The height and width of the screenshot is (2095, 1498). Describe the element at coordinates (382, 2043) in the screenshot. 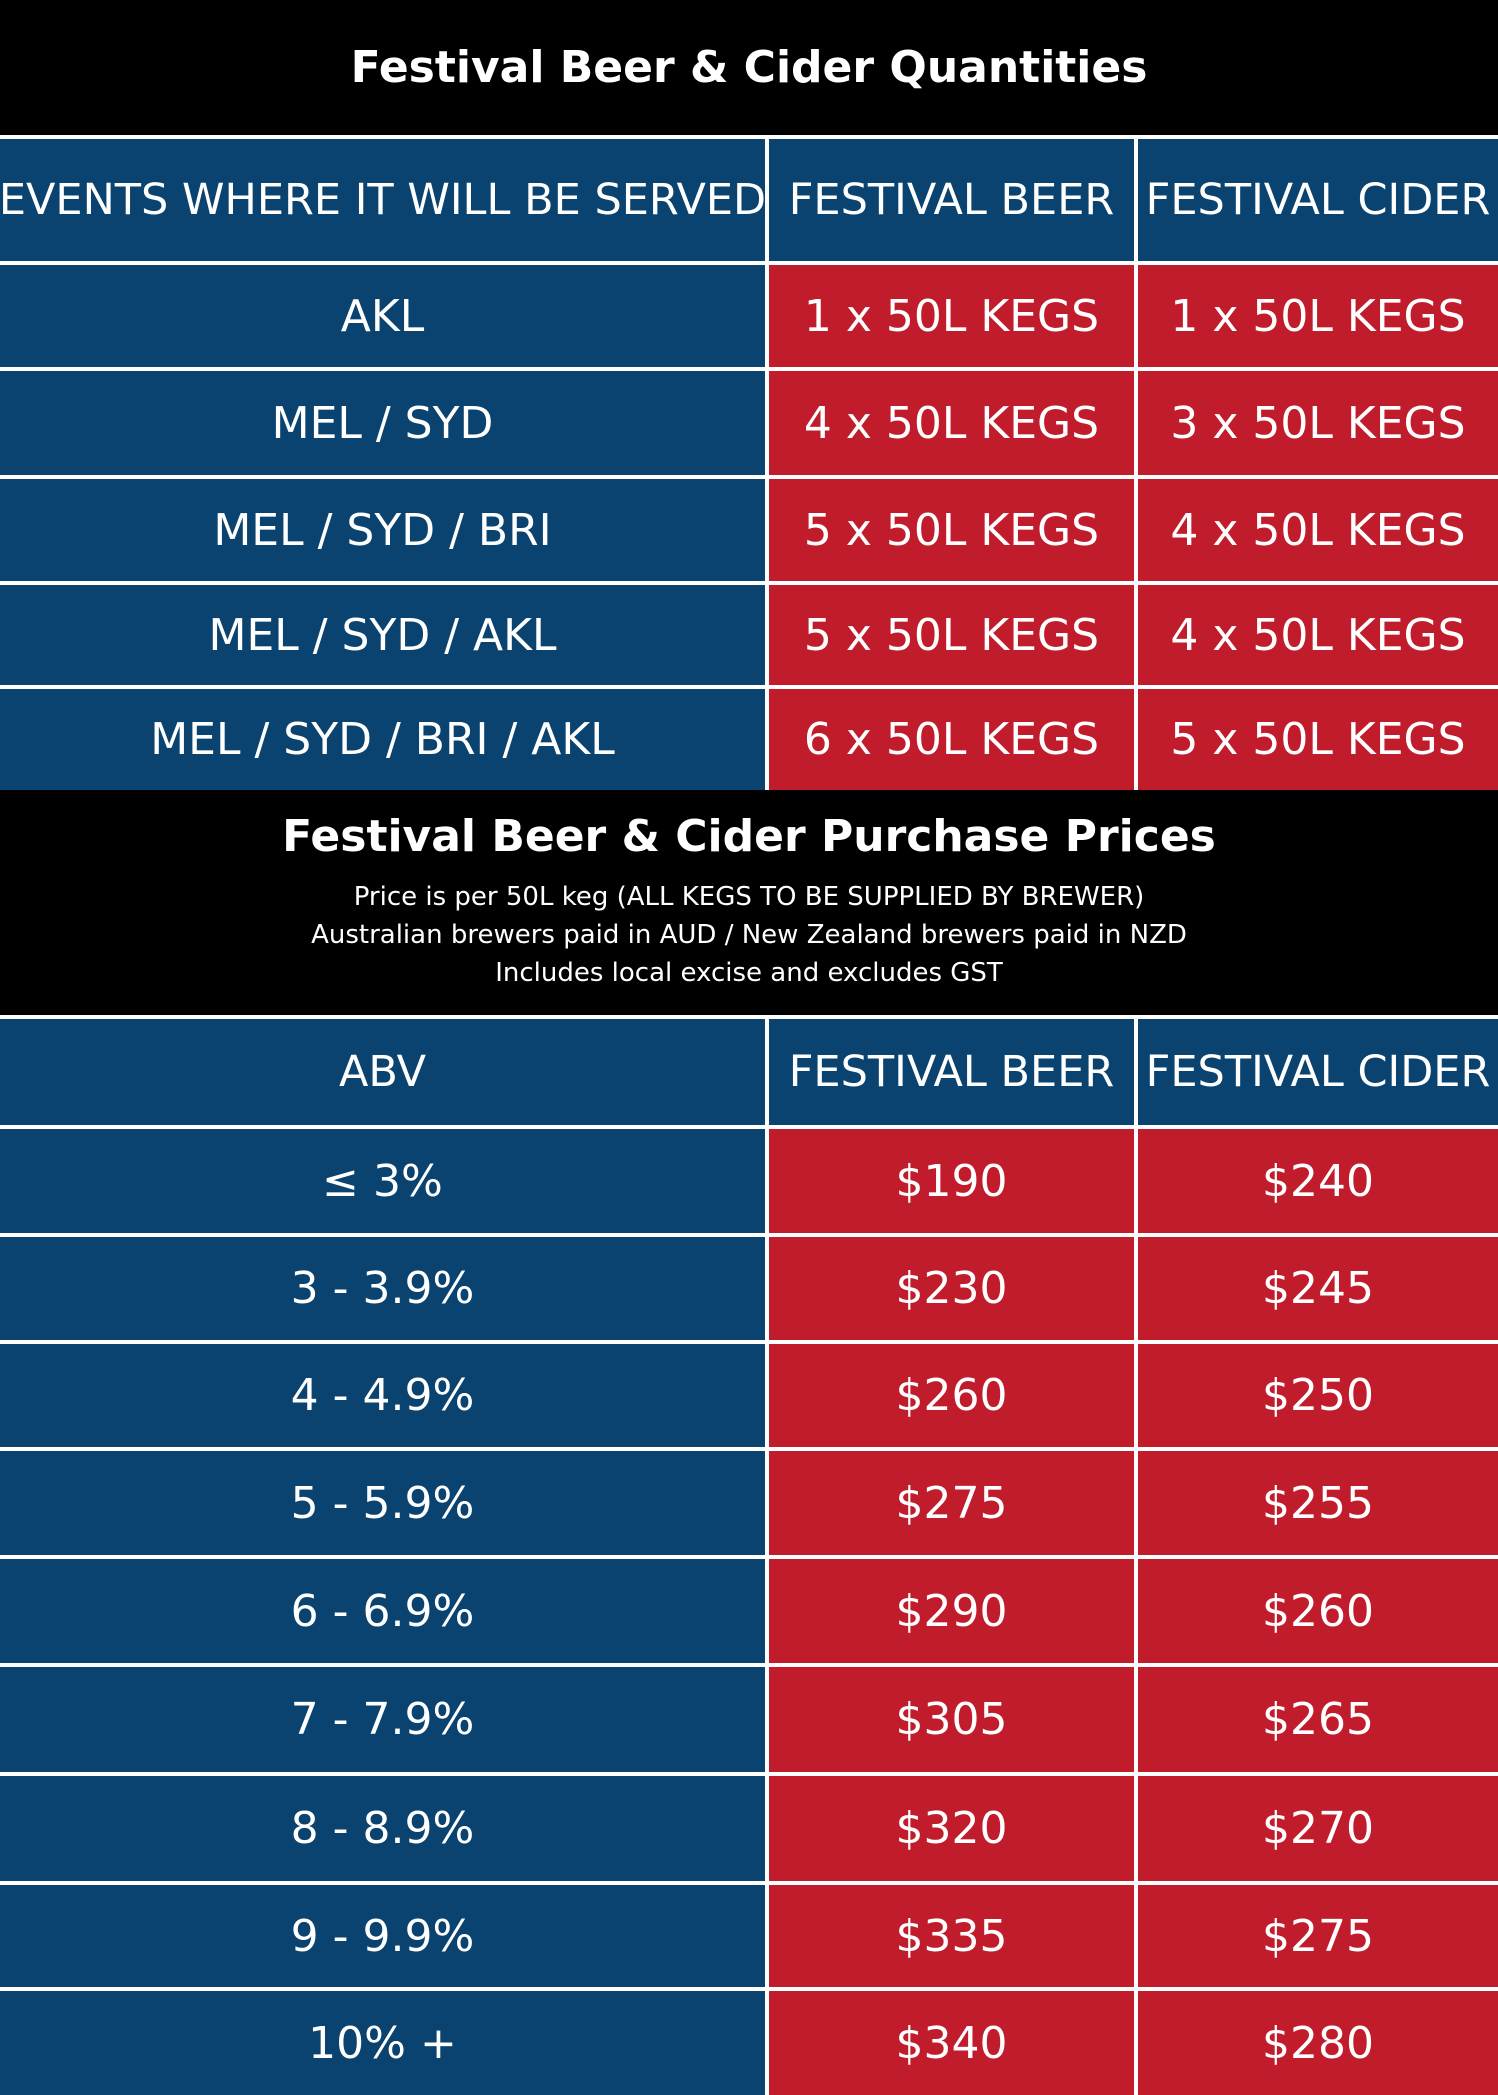

I see `abv-cell: 10% +` at that location.